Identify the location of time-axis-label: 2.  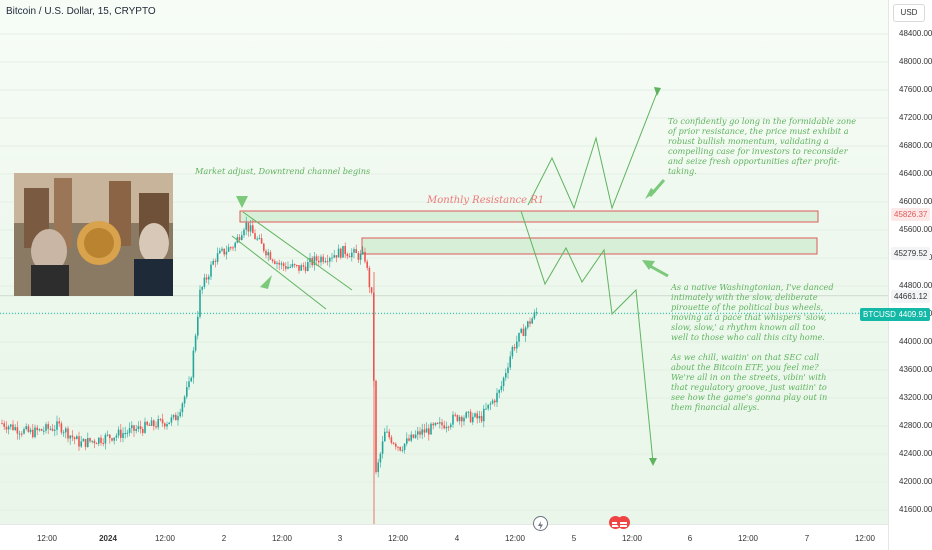
(224, 538).